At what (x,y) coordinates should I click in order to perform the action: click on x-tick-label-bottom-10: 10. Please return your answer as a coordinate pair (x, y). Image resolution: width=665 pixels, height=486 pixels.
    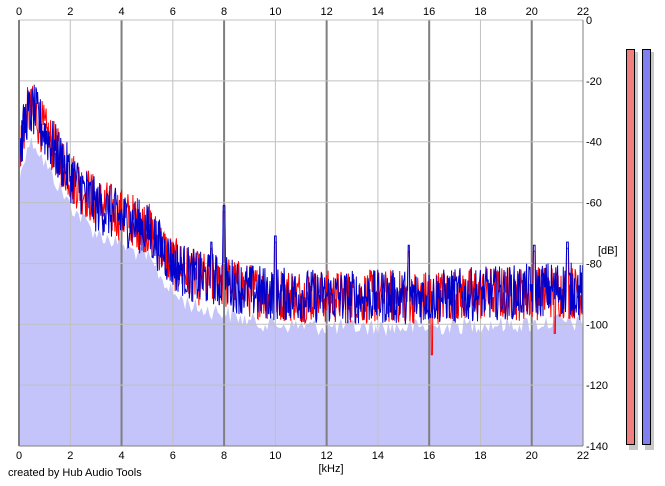
    Looking at the image, I should click on (275, 456).